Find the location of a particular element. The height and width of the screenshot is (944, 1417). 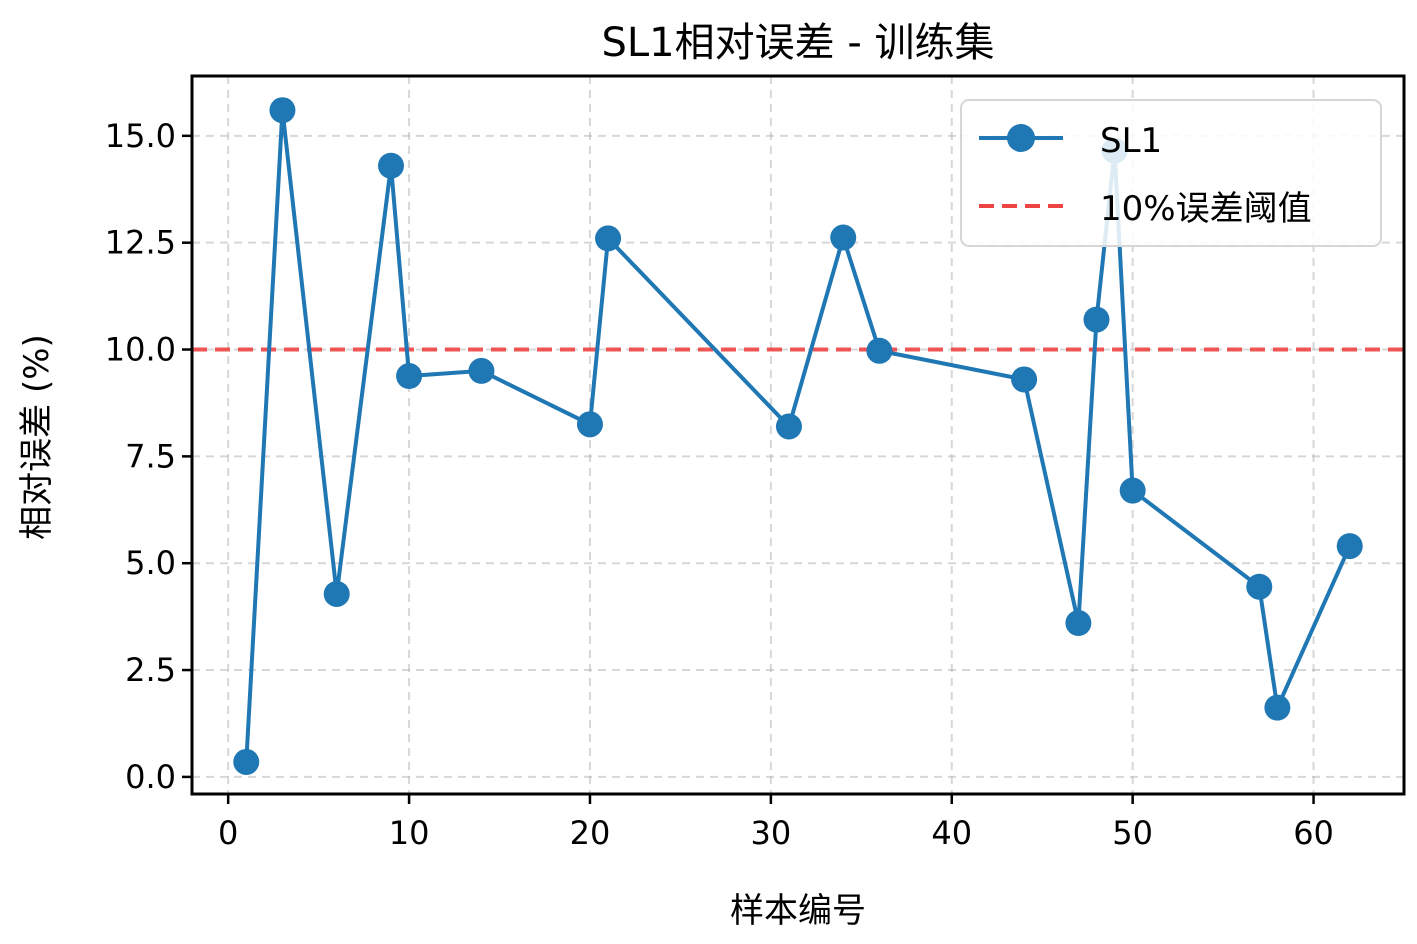

legend-box is located at coordinates (1171, 173).